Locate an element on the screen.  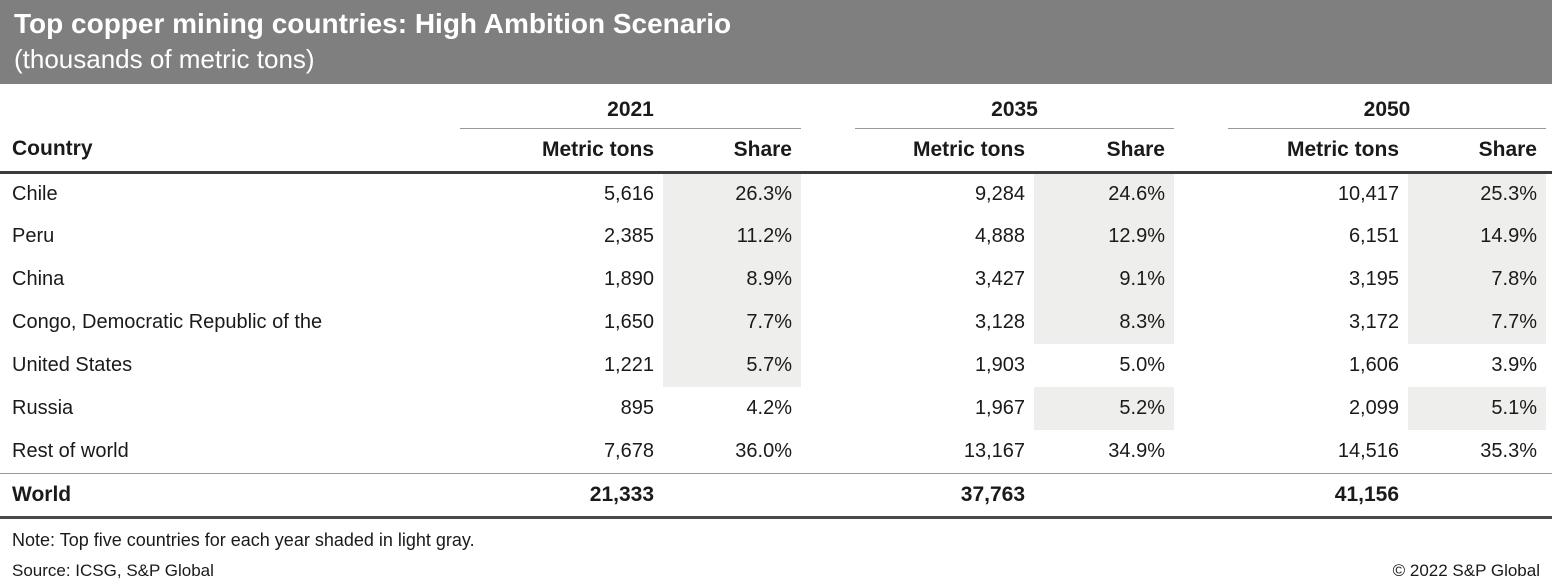
year-header-row: 2021 2035 2050 is located at coordinates (776, 109).